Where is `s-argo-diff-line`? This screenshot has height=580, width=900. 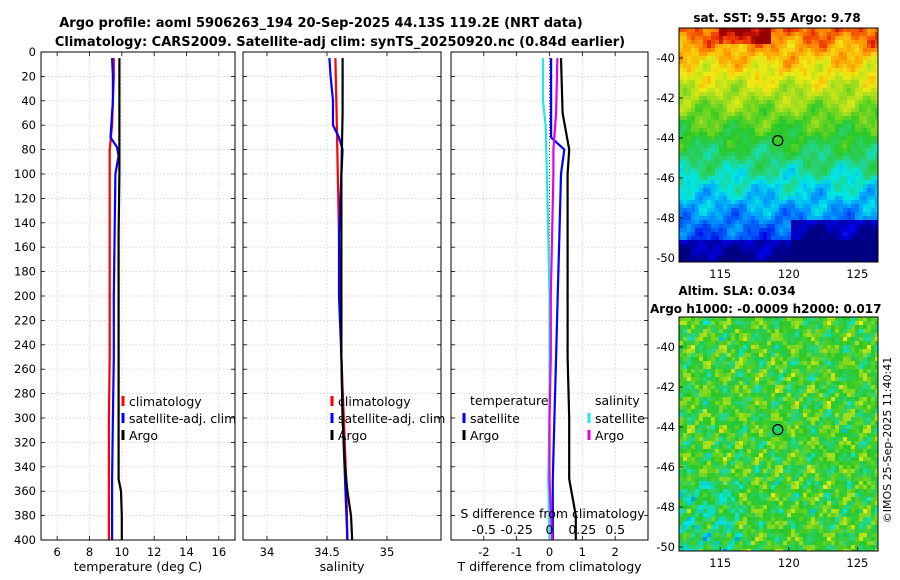
s-argo-diff-line is located at coordinates (553, 299).